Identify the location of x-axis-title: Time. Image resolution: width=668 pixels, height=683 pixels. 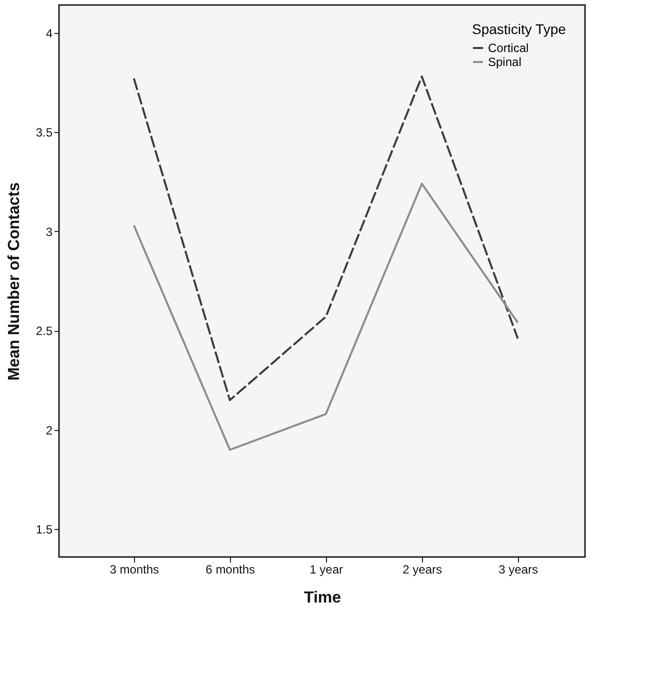
(323, 598).